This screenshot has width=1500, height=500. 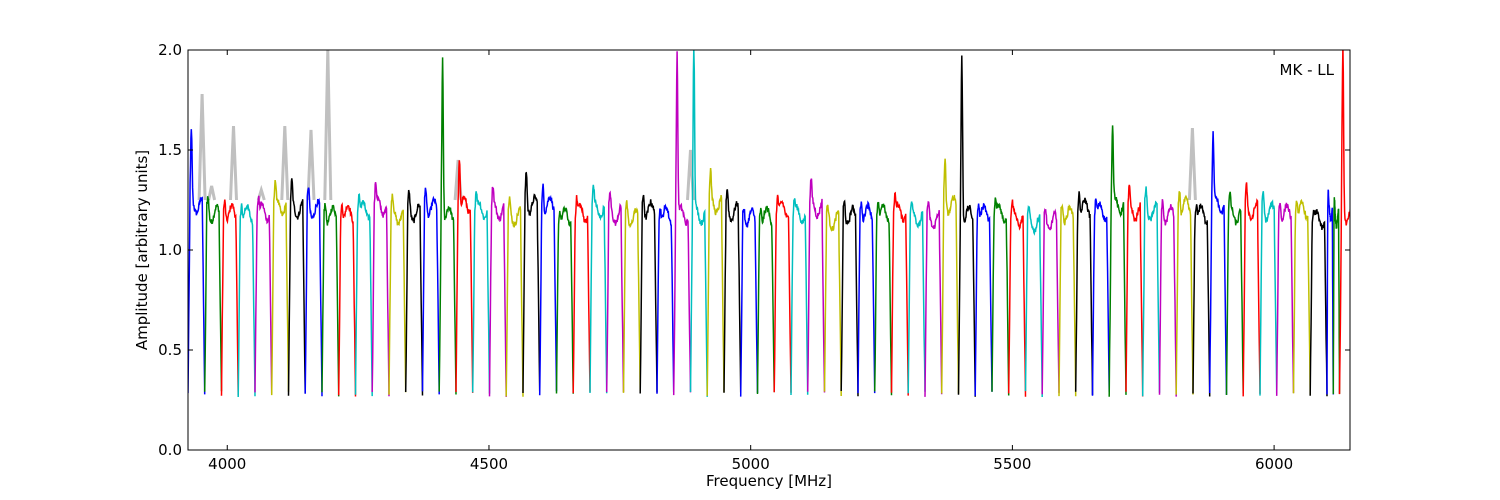 I want to click on y-tick-label: 0.0, so click(x=170, y=450).